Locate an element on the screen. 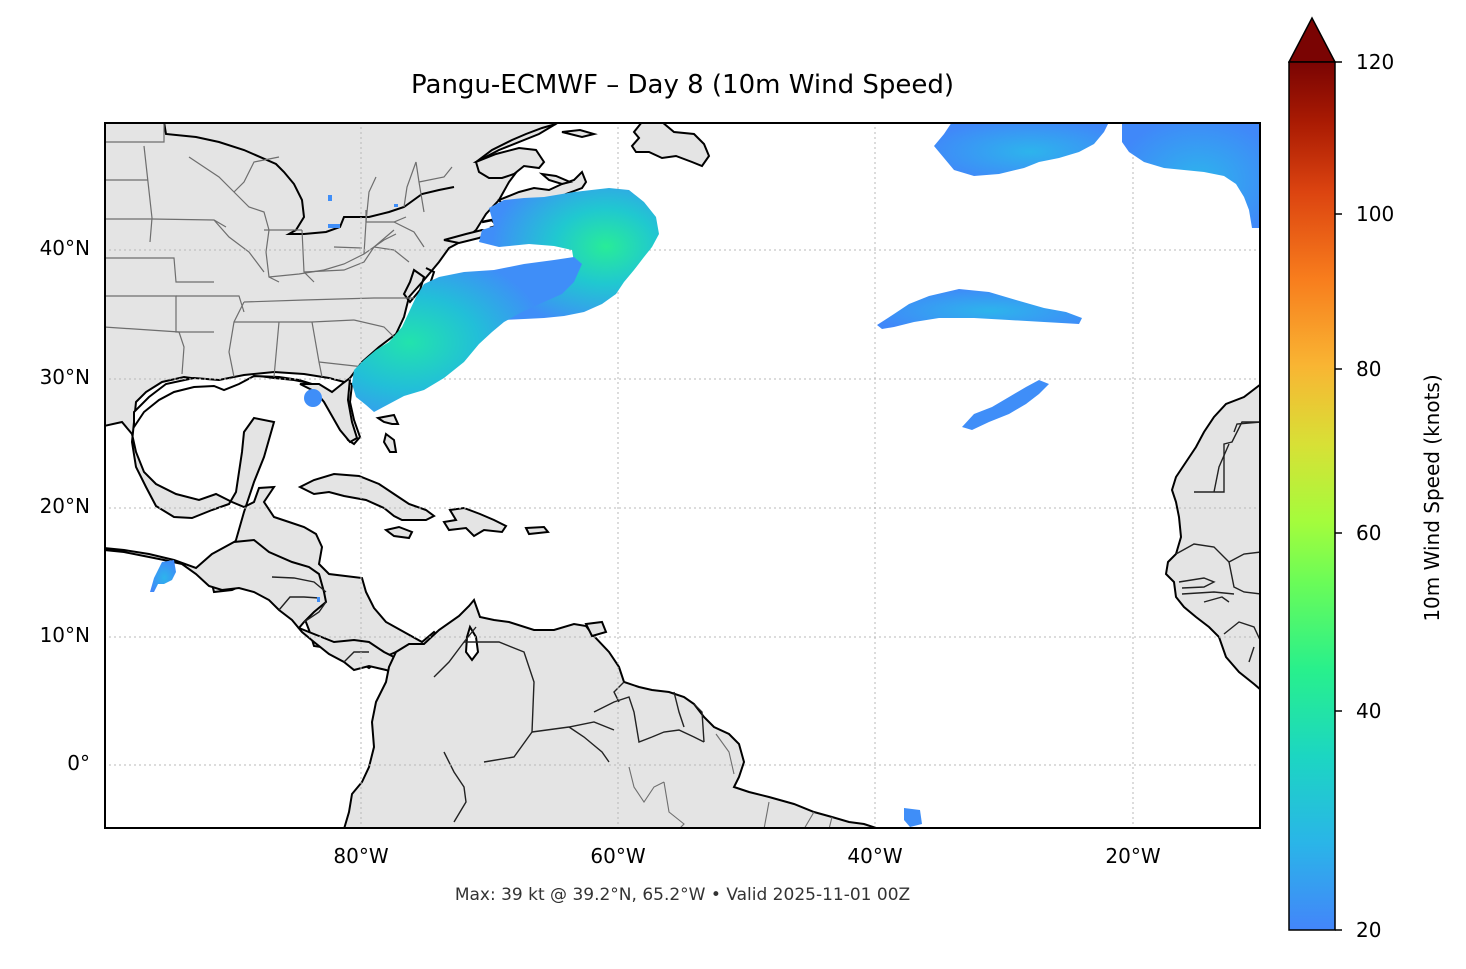  lat-tick-10n: 10°N is located at coordinates (64, 635).